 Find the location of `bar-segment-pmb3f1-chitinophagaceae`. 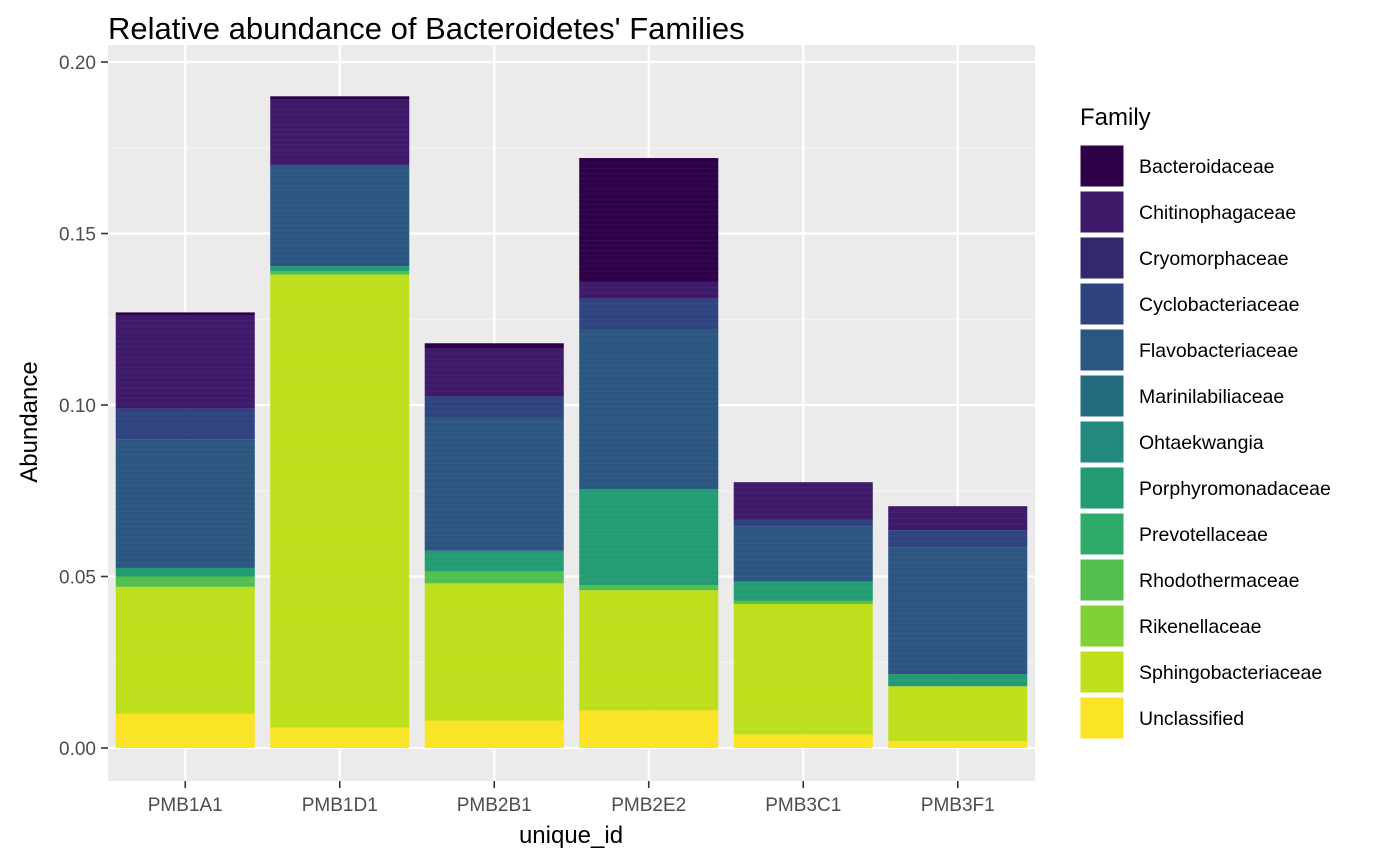

bar-segment-pmb3f1-chitinophagaceae is located at coordinates (958, 518).